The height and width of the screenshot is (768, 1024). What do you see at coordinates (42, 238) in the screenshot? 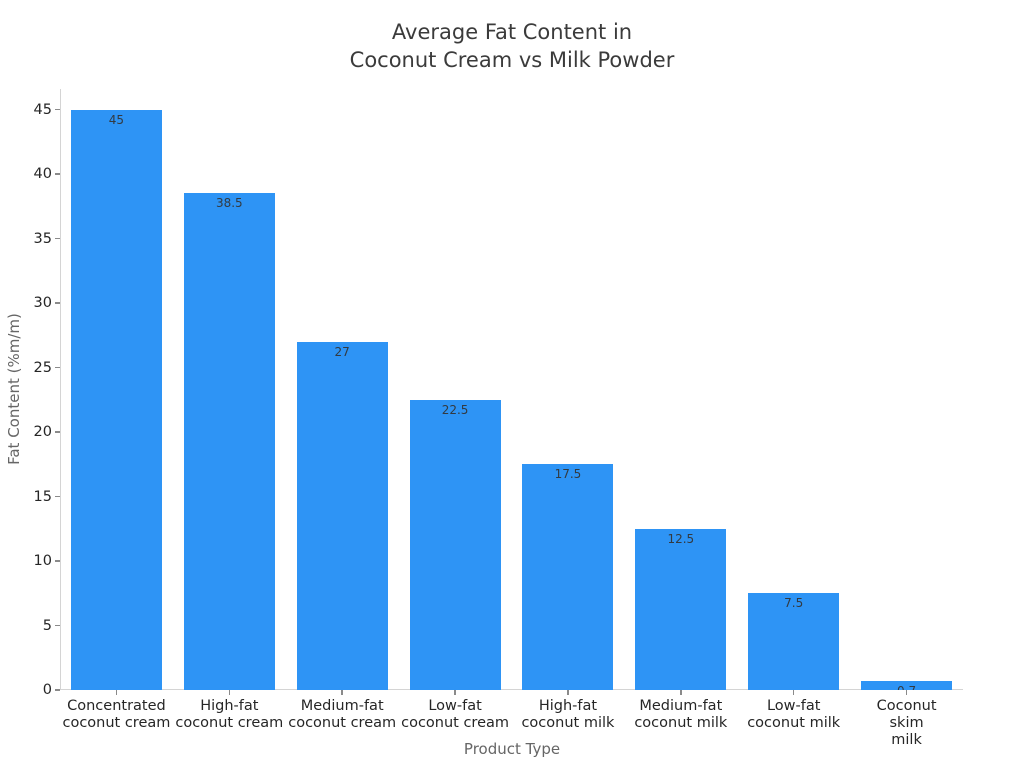
I see `y-tick-label: 35` at bounding box center [42, 238].